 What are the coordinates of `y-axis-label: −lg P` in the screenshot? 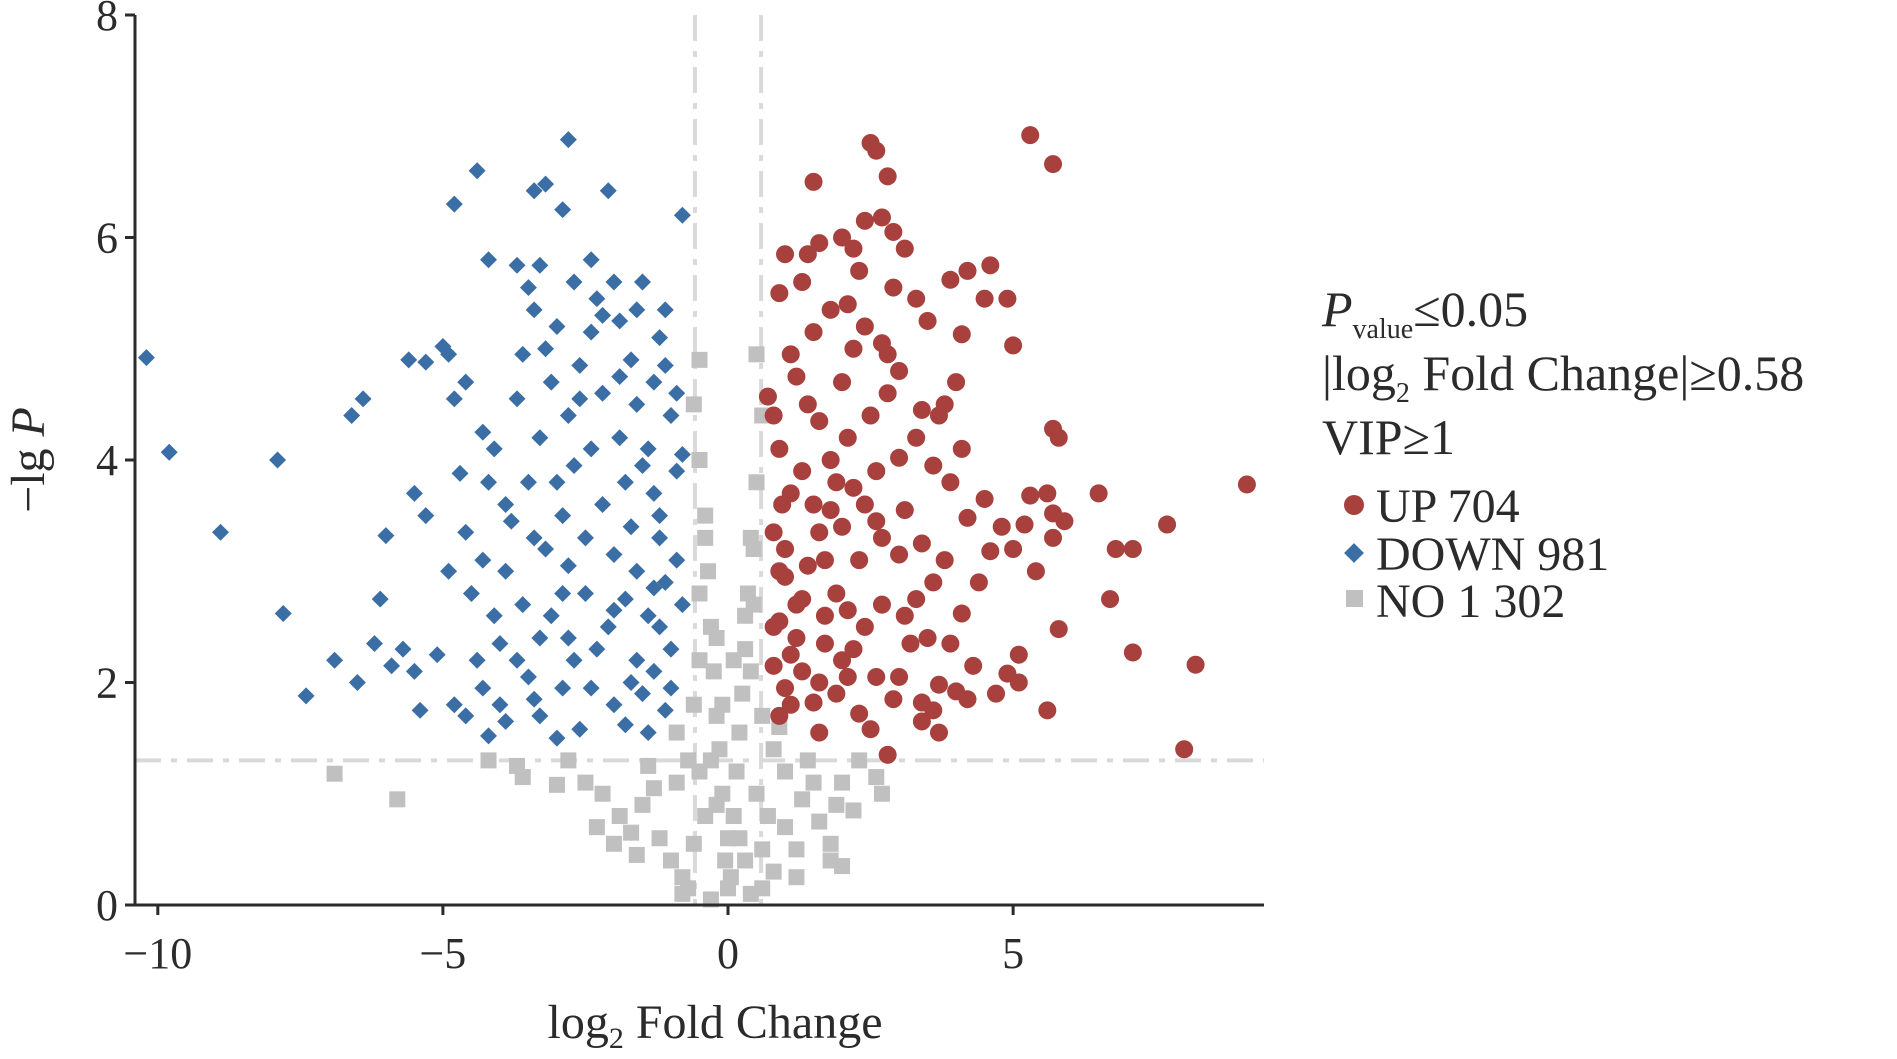 It's located at (28, 460).